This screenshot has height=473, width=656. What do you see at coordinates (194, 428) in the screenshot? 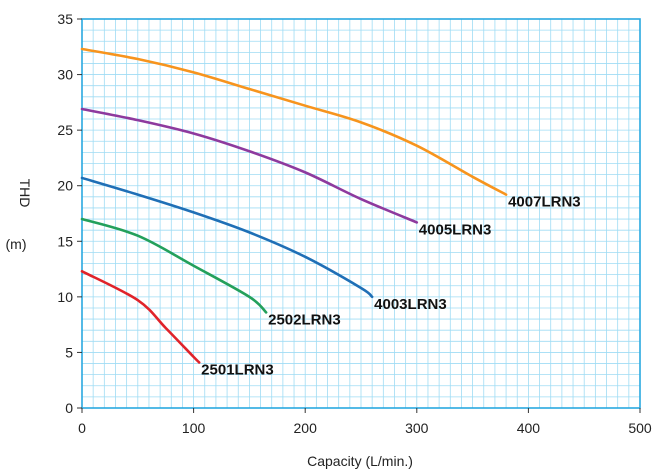
I see `x-tick-label: 100` at bounding box center [194, 428].